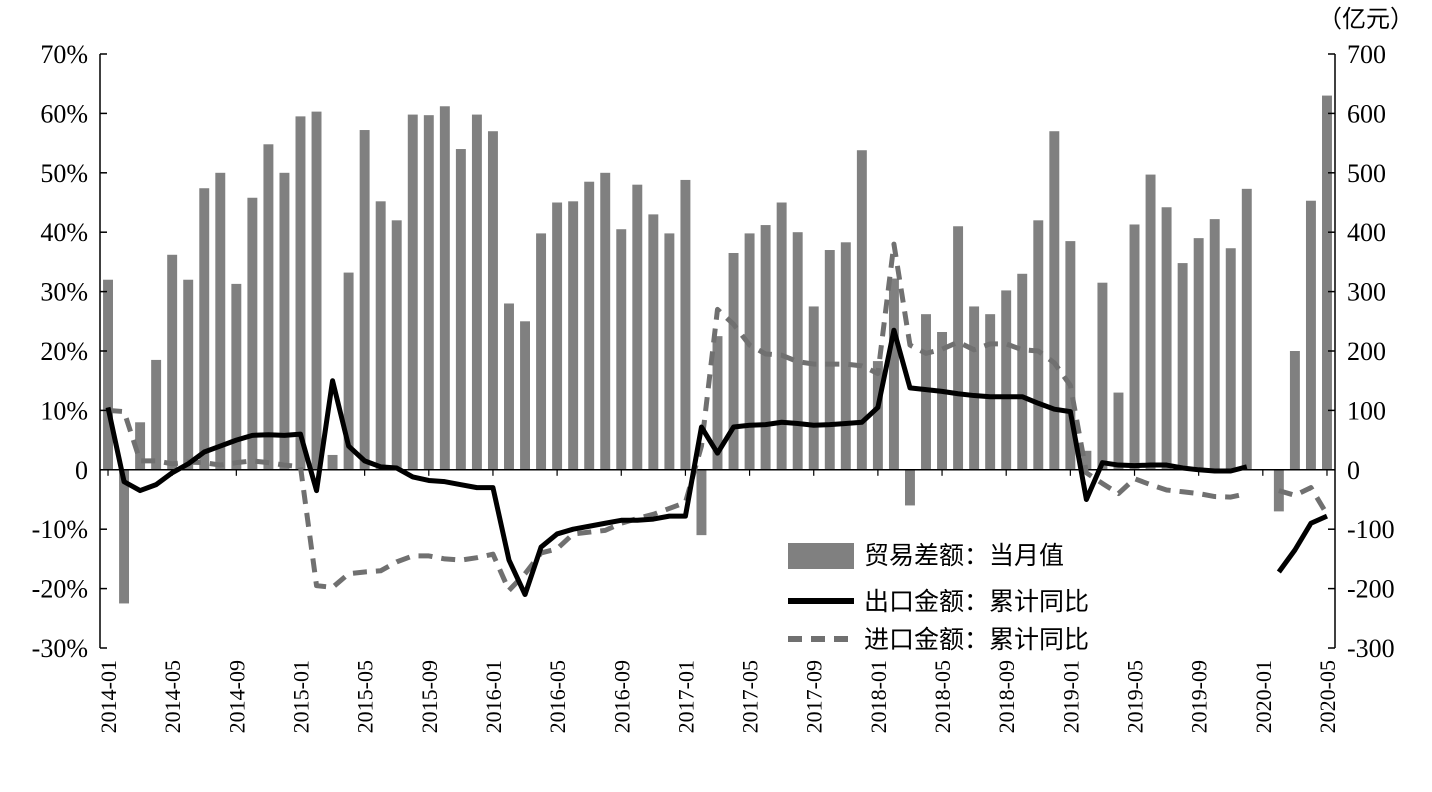 The width and height of the screenshot is (1432, 792). I want to click on x-tick-label: 2019-01, so click(1070, 696).